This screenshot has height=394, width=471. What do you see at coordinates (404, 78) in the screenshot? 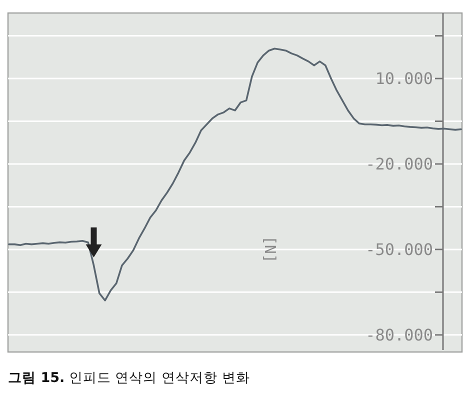
I see `y-tick-label: 10.000` at bounding box center [404, 78].